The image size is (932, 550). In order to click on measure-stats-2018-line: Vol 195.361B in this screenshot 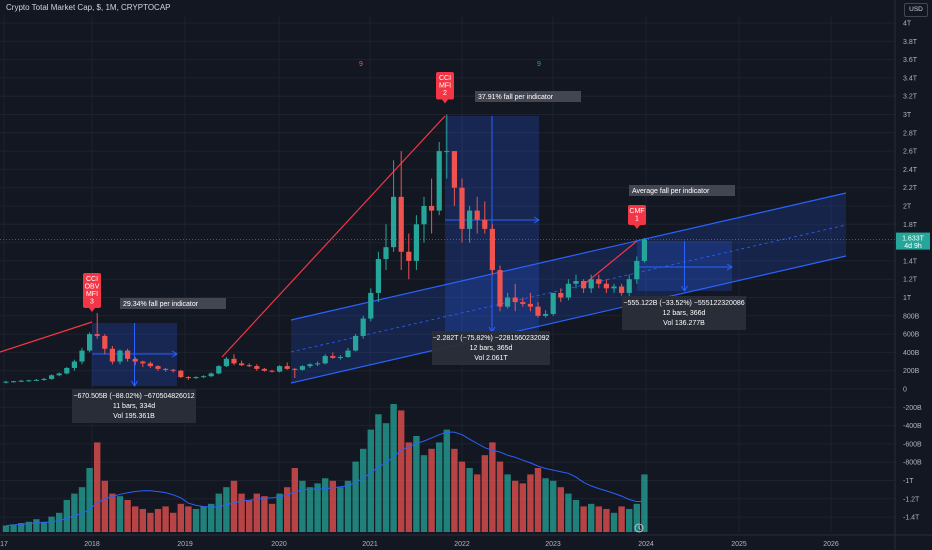, I will do `click(134, 416)`.